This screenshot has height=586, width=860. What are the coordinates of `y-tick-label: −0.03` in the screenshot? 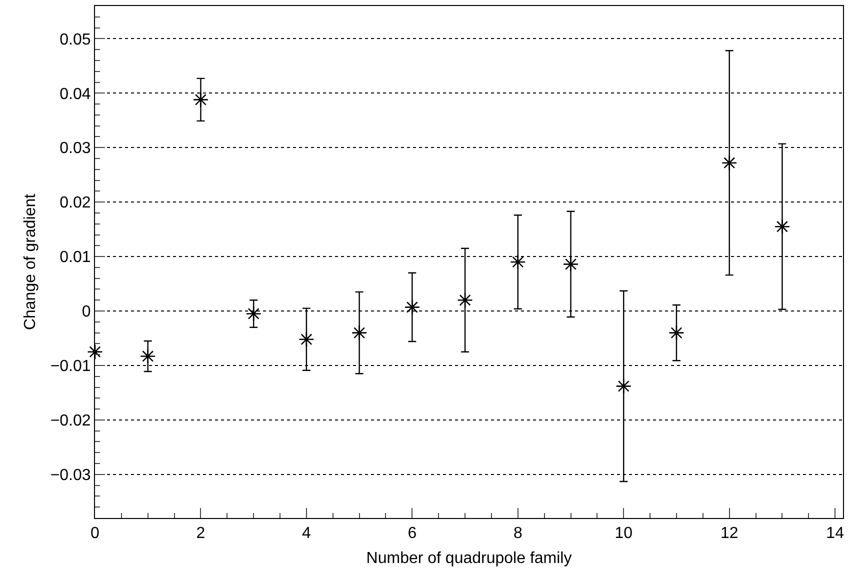 It's located at (70, 475).